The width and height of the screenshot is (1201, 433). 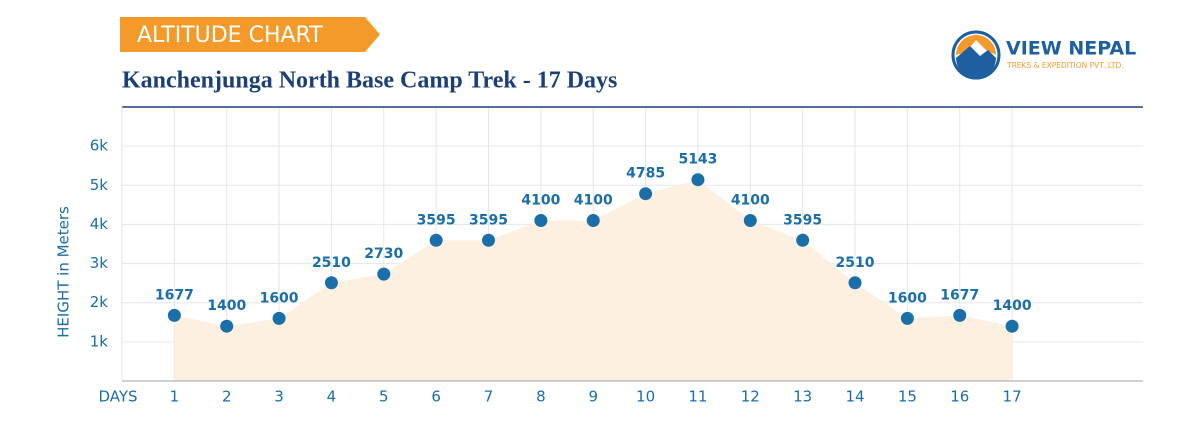 What do you see at coordinates (1065, 65) in the screenshot?
I see `logo-tagline: TREKS & EXPEDITION PVT. LTD.` at bounding box center [1065, 65].